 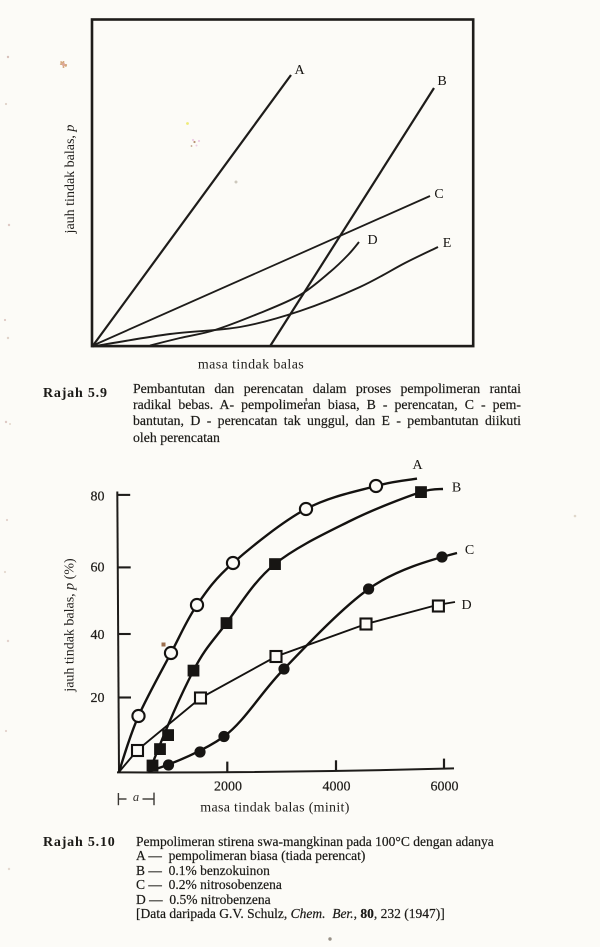 What do you see at coordinates (337, 787) in the screenshot?
I see `svg-text: 4000` at bounding box center [337, 787].